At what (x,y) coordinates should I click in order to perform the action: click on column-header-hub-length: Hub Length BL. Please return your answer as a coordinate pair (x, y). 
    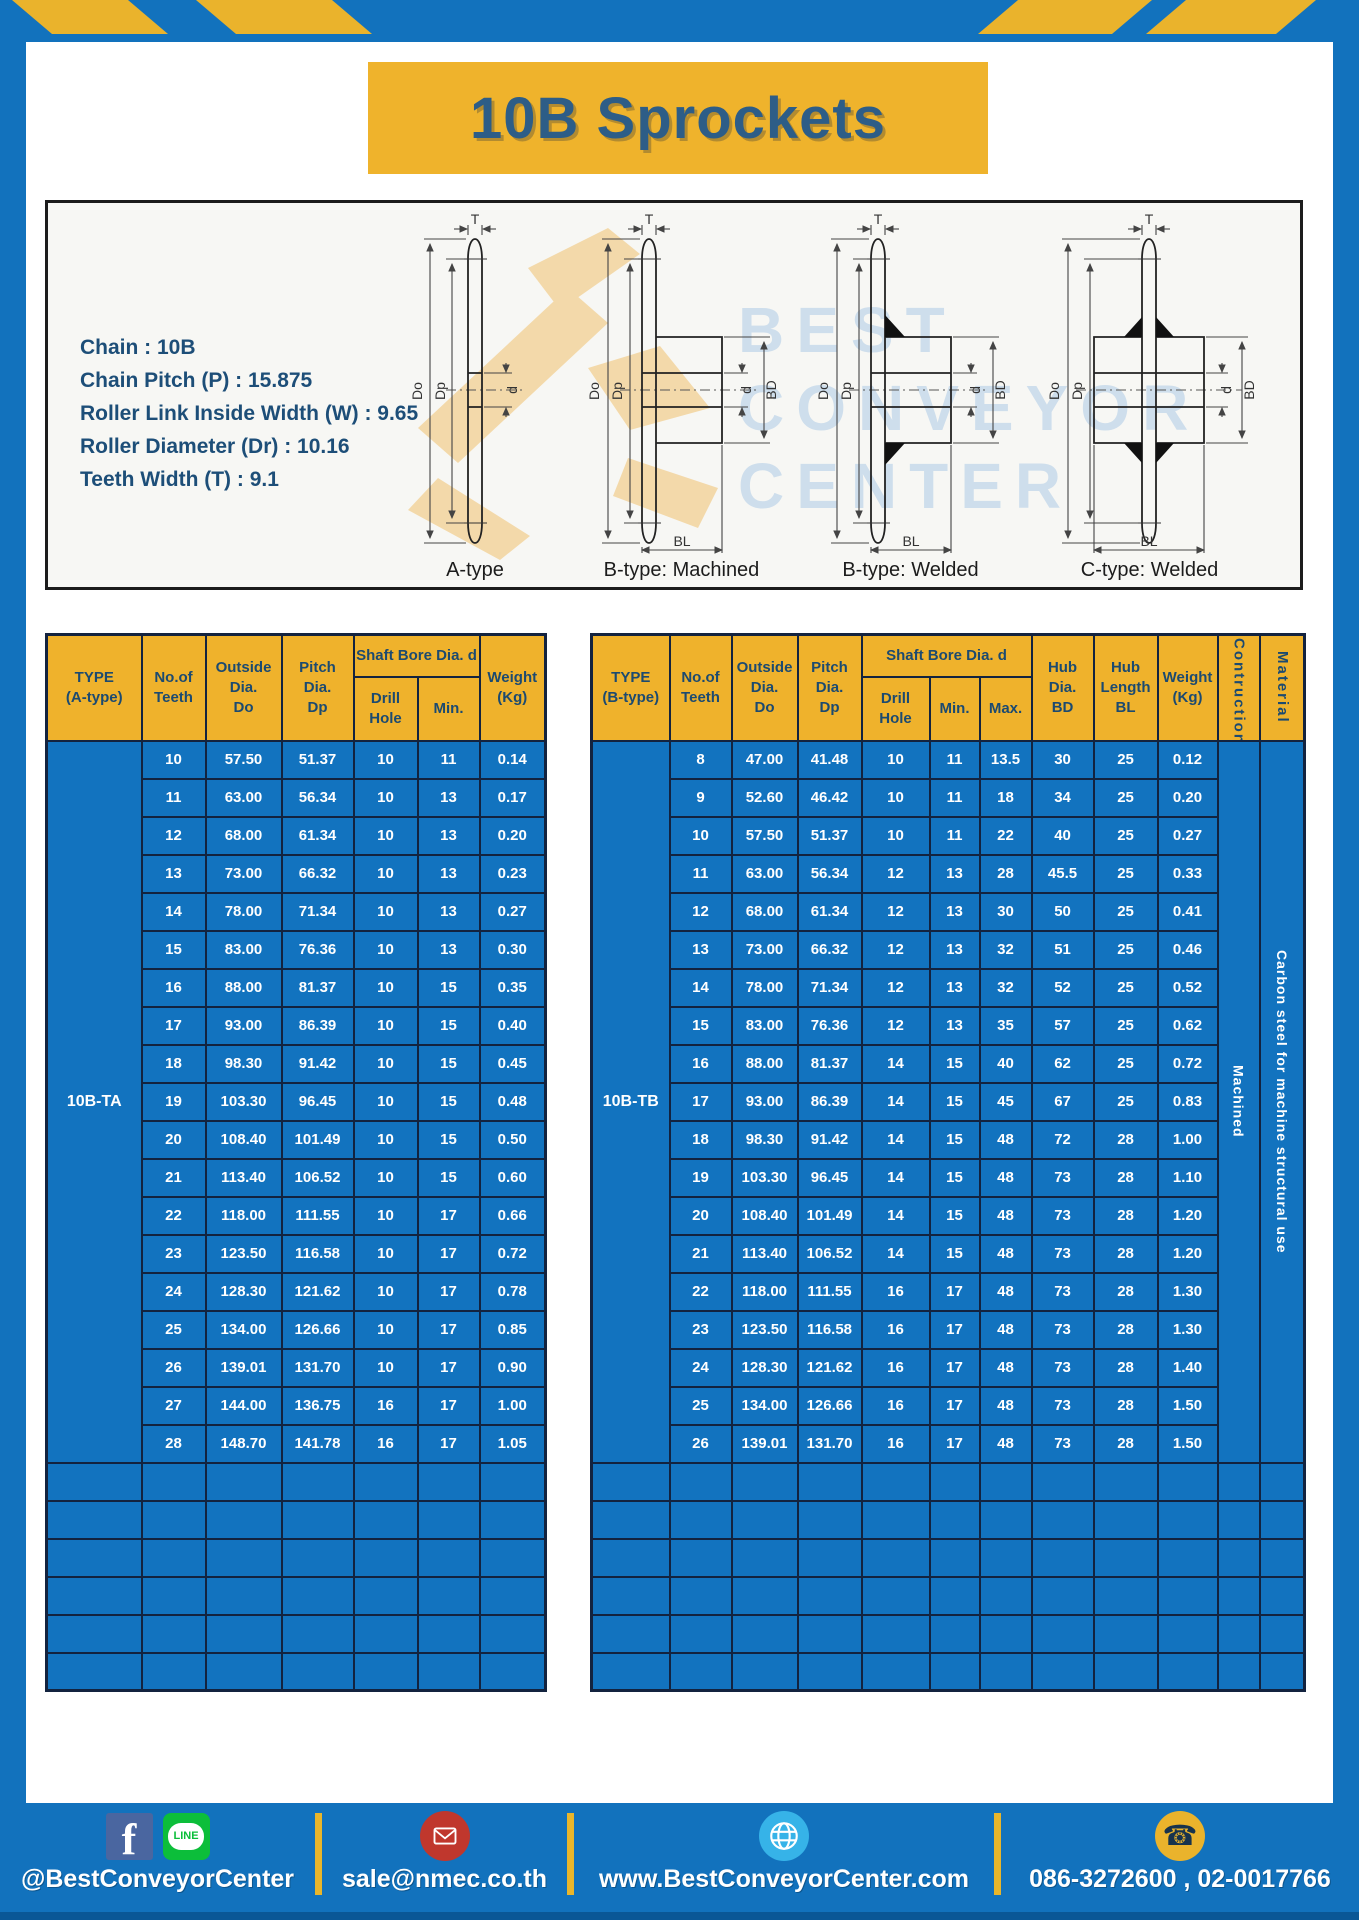
    Looking at the image, I should click on (1125, 687).